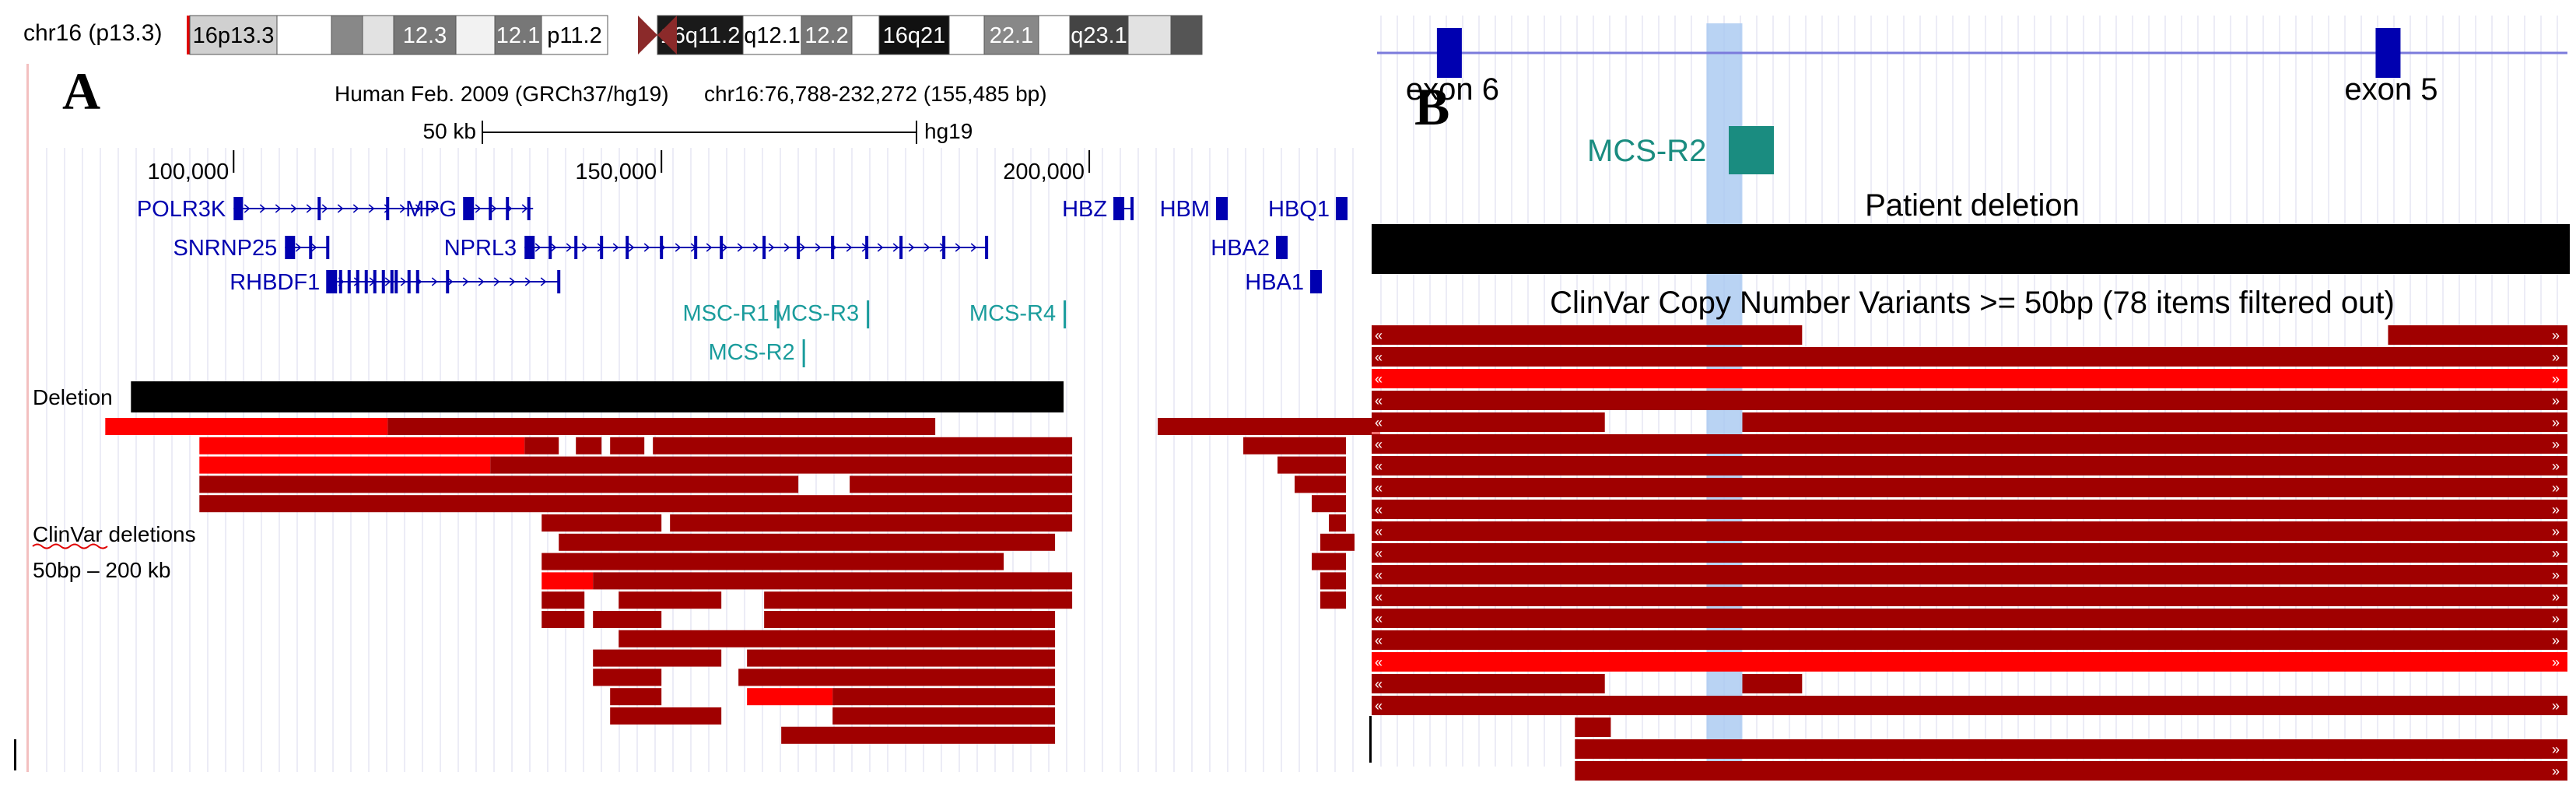 The height and width of the screenshot is (793, 2576). I want to click on position-ruler: 100,000 150,000 200,000, so click(619, 167).